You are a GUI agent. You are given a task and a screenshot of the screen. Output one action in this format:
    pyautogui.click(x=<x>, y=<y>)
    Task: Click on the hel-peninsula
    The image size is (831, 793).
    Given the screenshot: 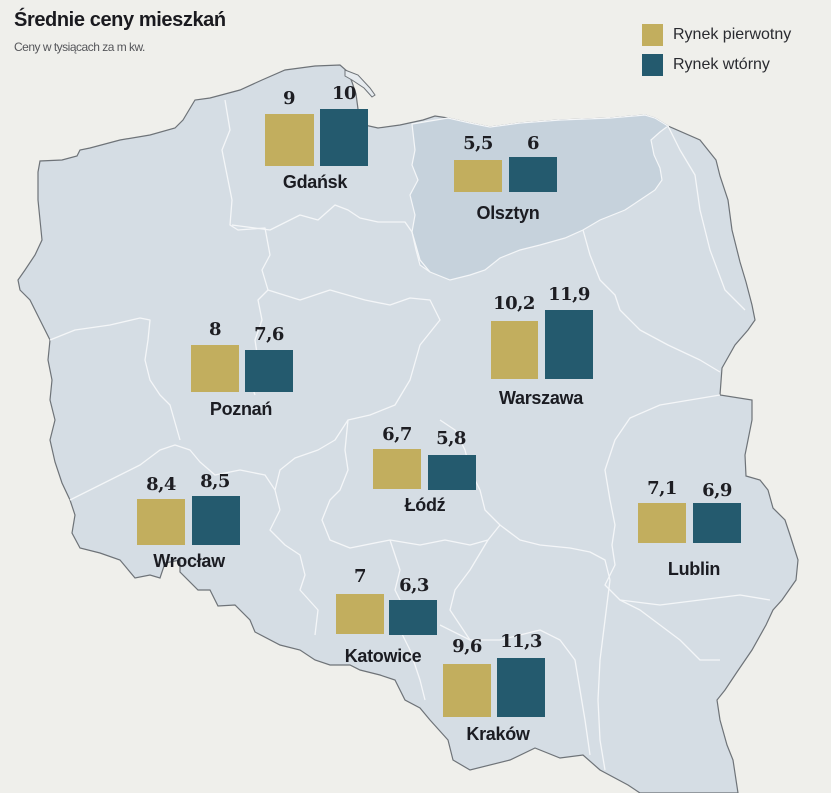 What is the action you would take?
    pyautogui.click(x=360, y=83)
    